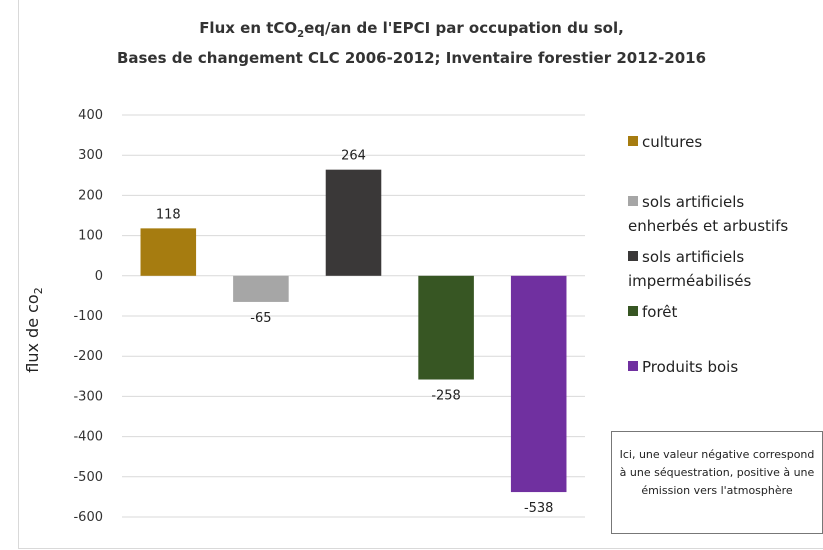 The height and width of the screenshot is (550, 823). Describe the element at coordinates (690, 281) in the screenshot. I see `legend-label: imperméabilisés` at that location.